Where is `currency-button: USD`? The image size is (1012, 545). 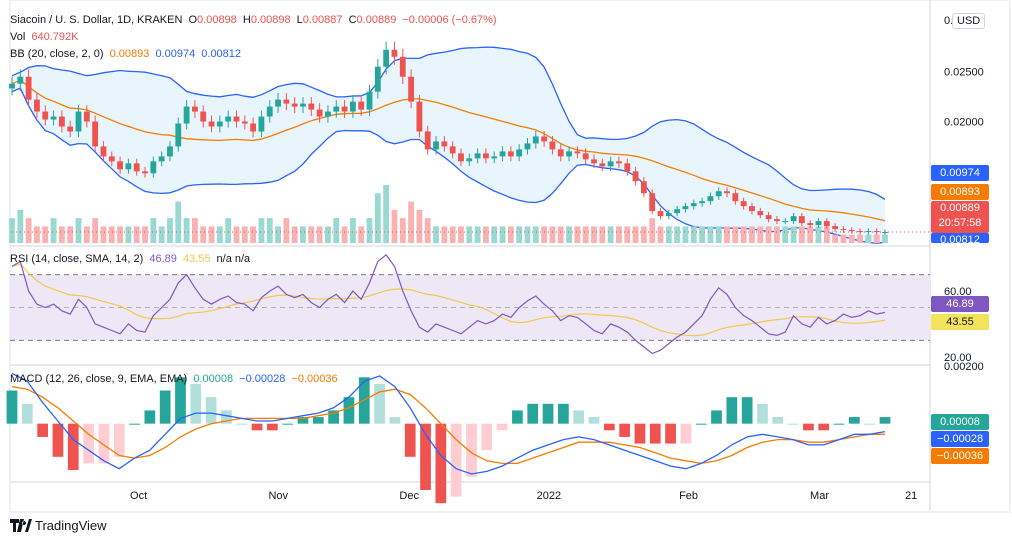
currency-button: USD is located at coordinates (969, 21).